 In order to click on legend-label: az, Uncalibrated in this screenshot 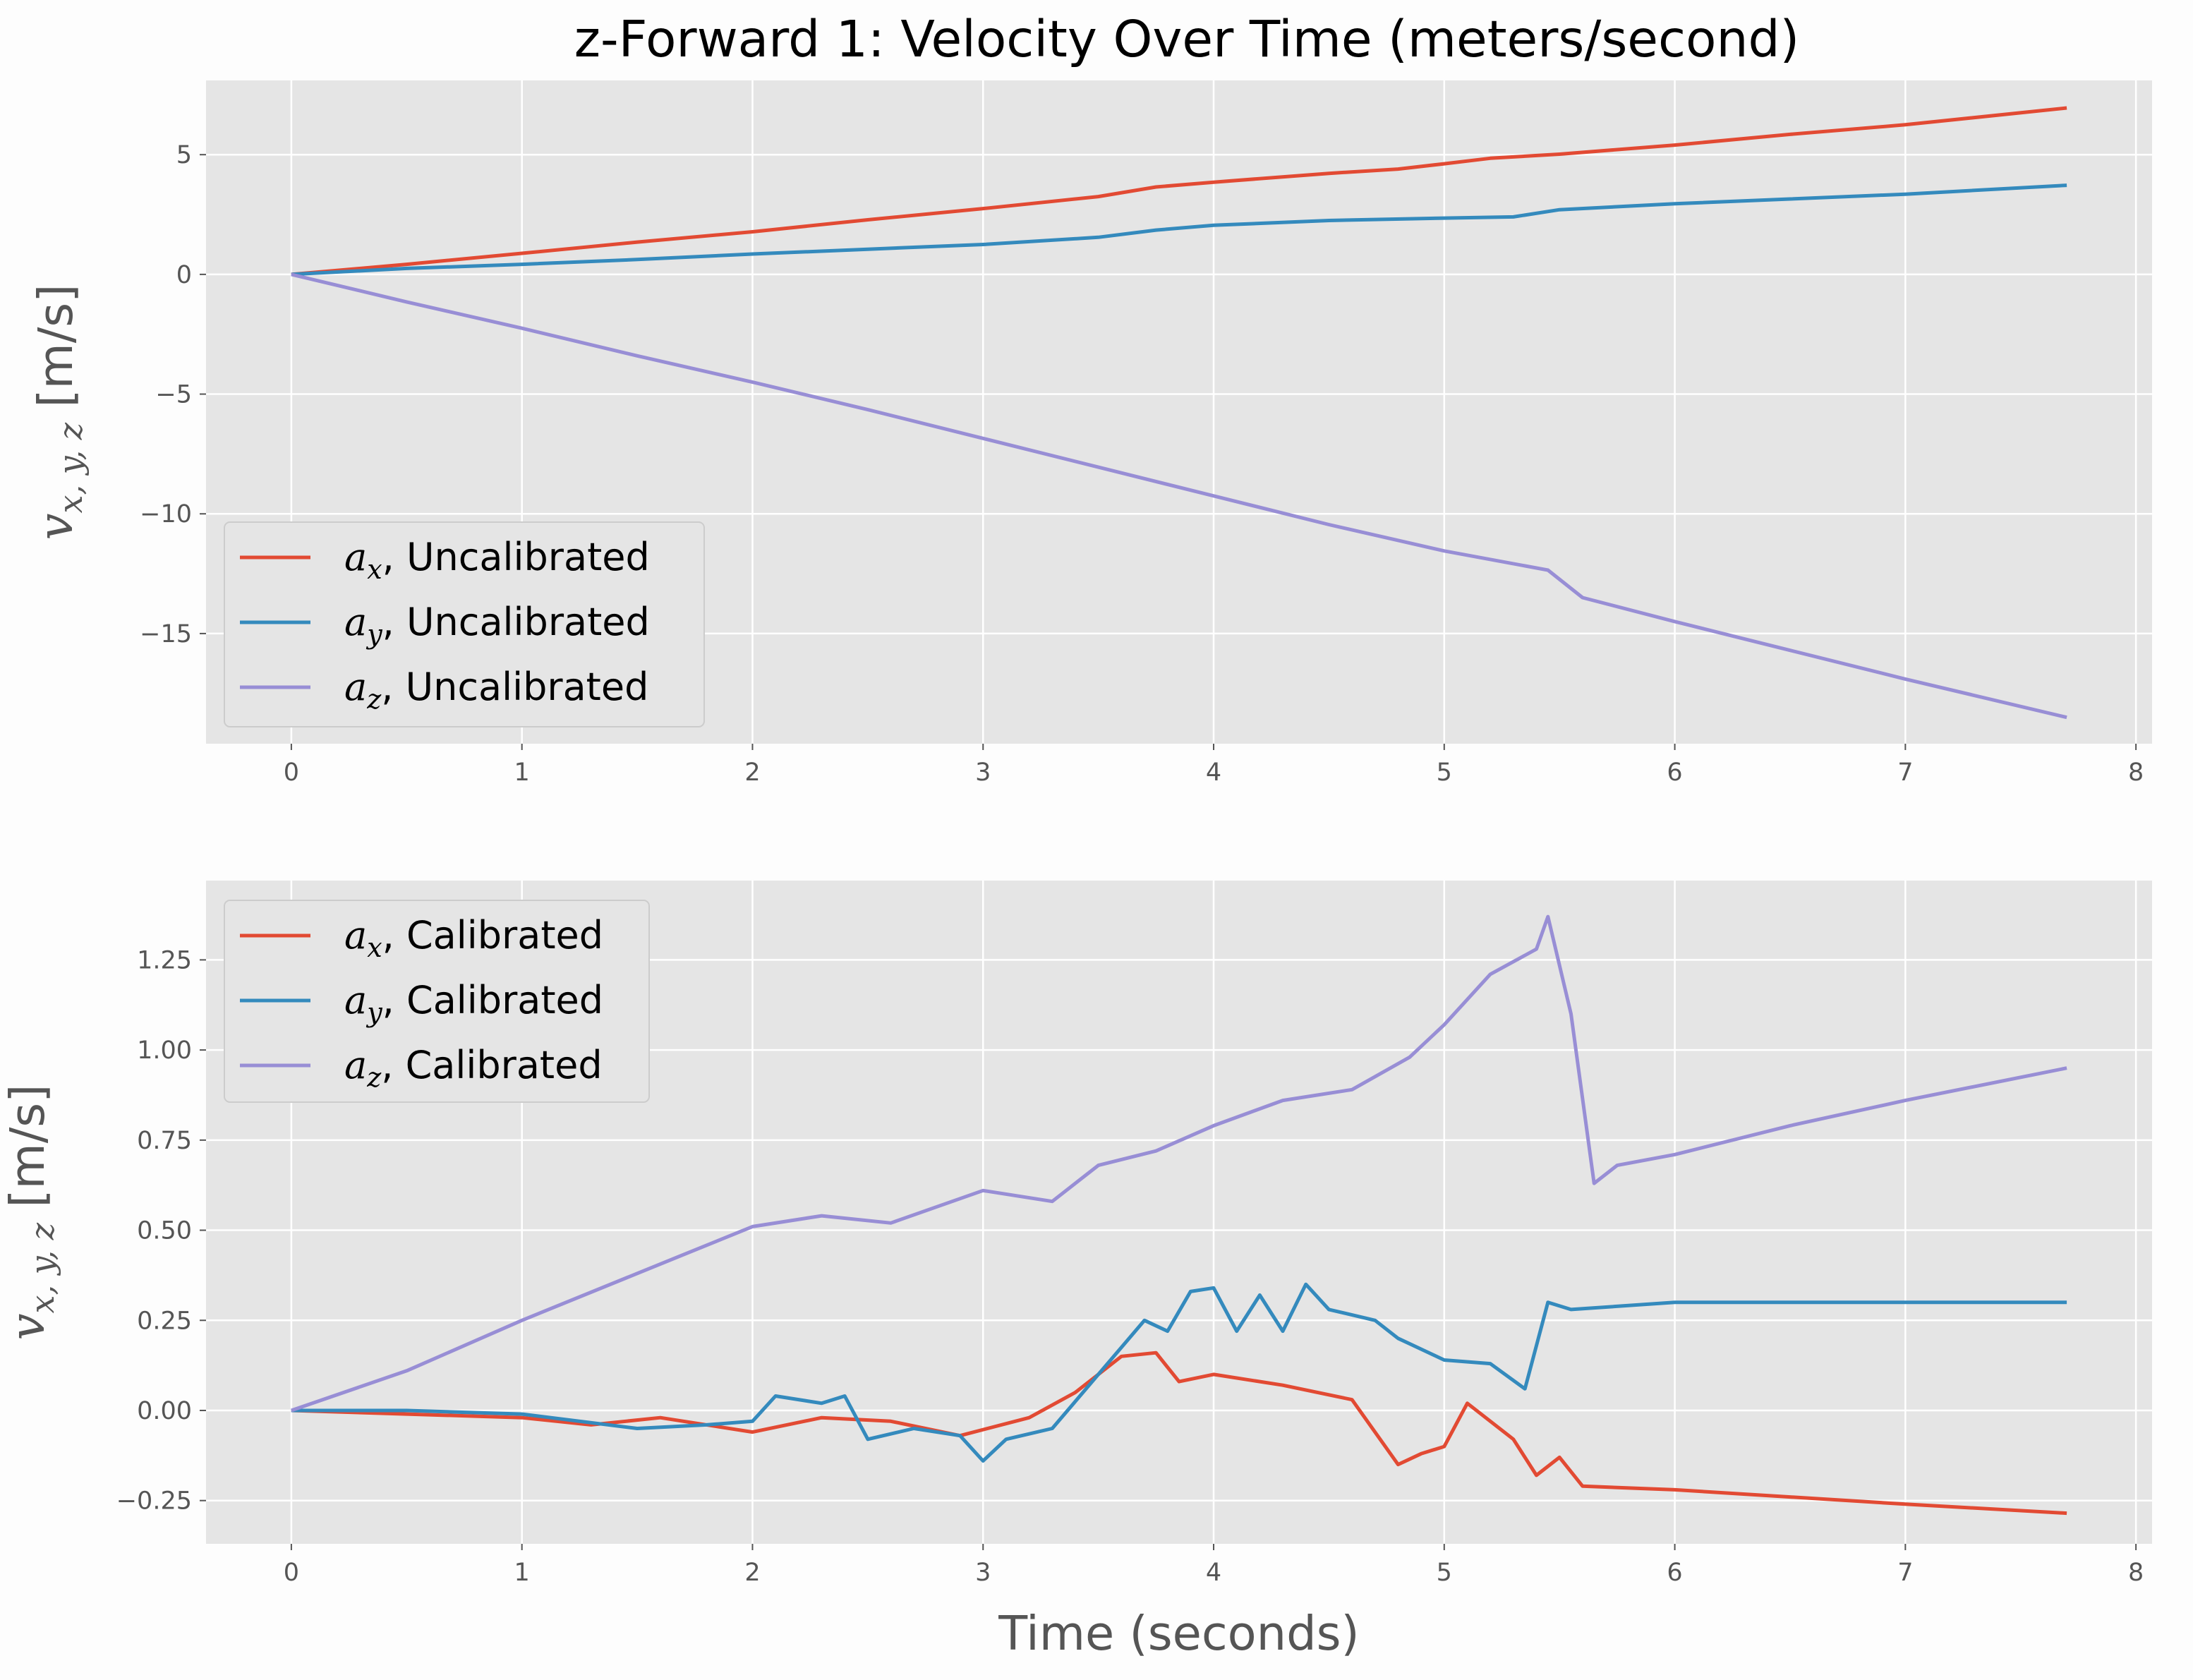, I will do `click(496, 690)`.